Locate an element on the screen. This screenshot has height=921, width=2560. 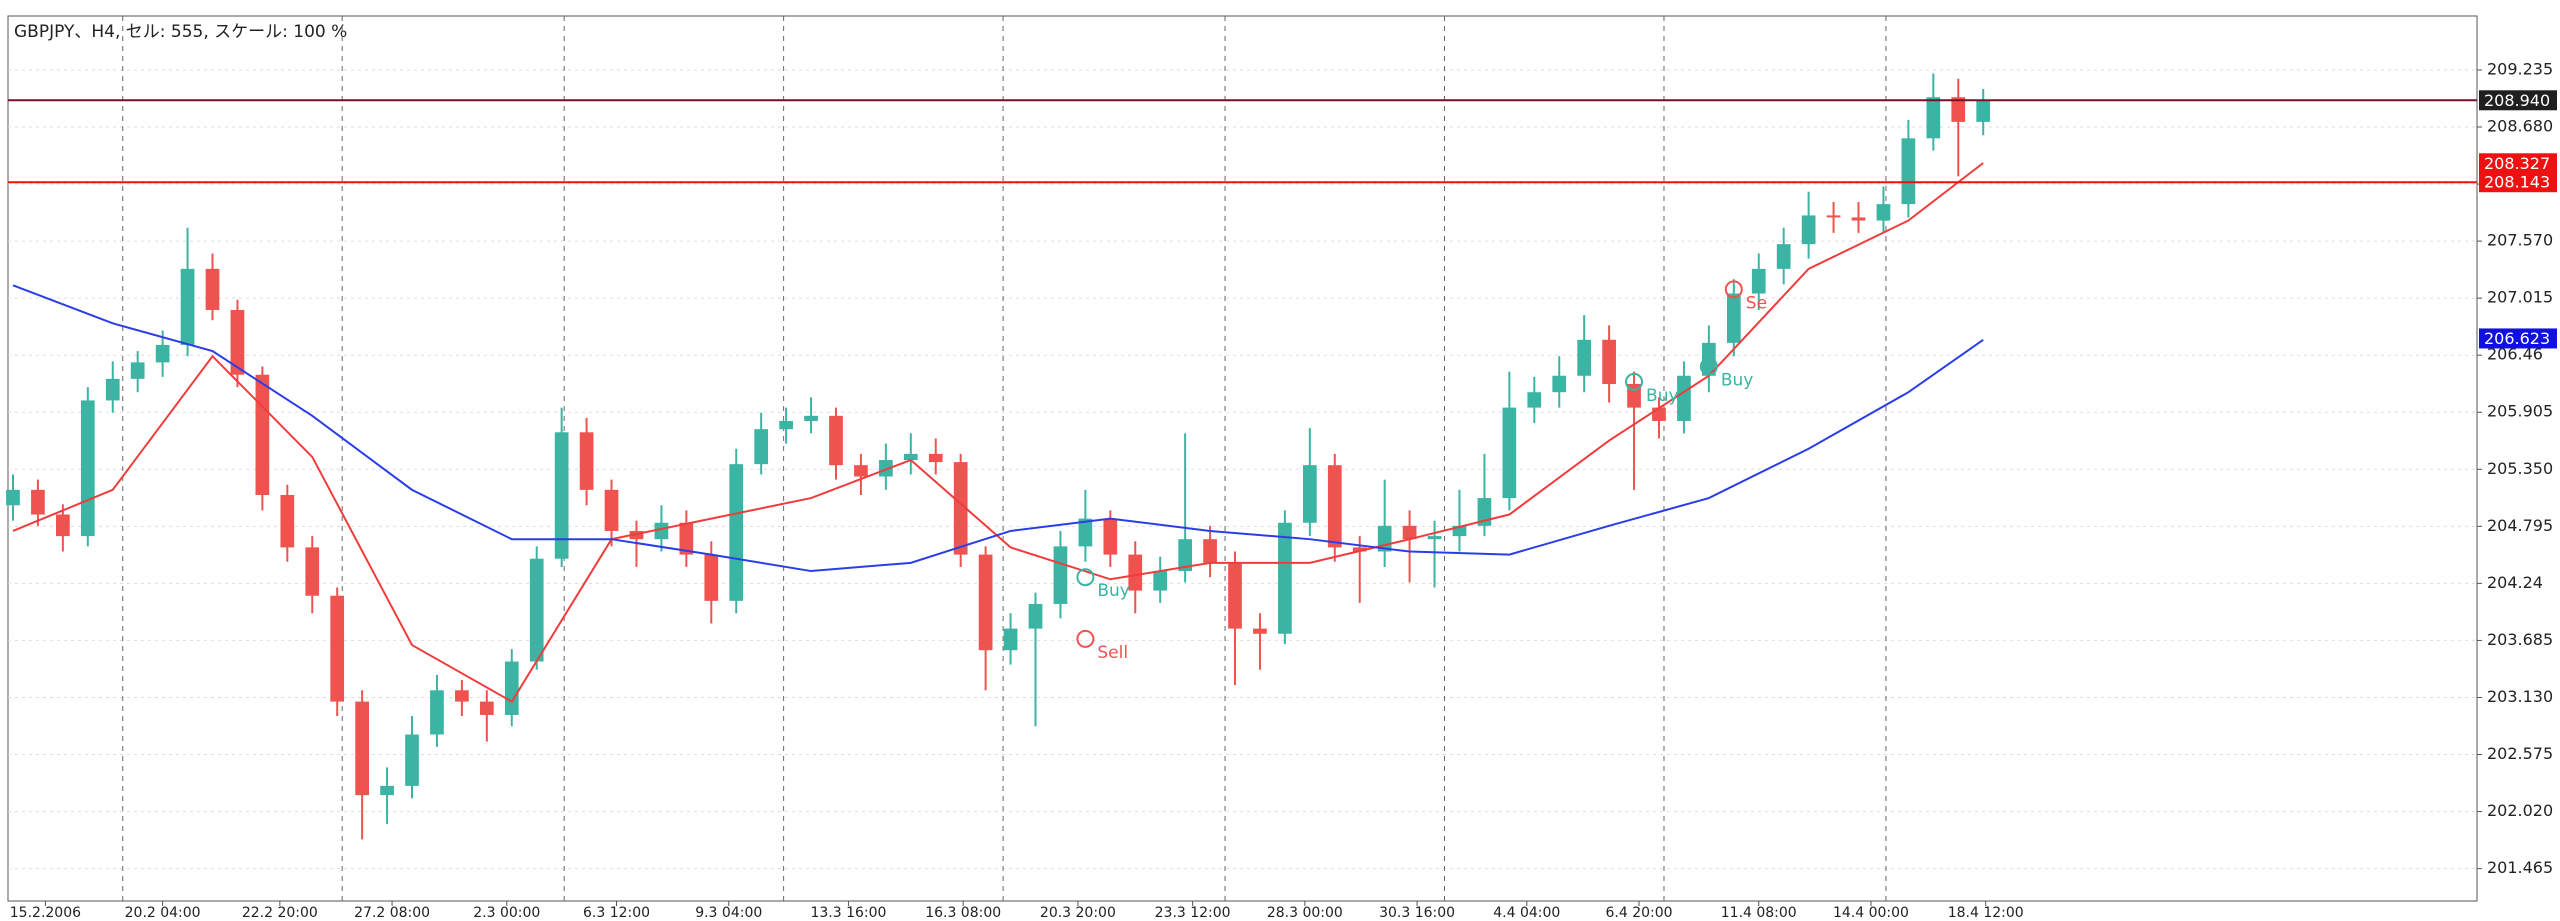
x-tick-label: 20.2 04:00 is located at coordinates (163, 913).